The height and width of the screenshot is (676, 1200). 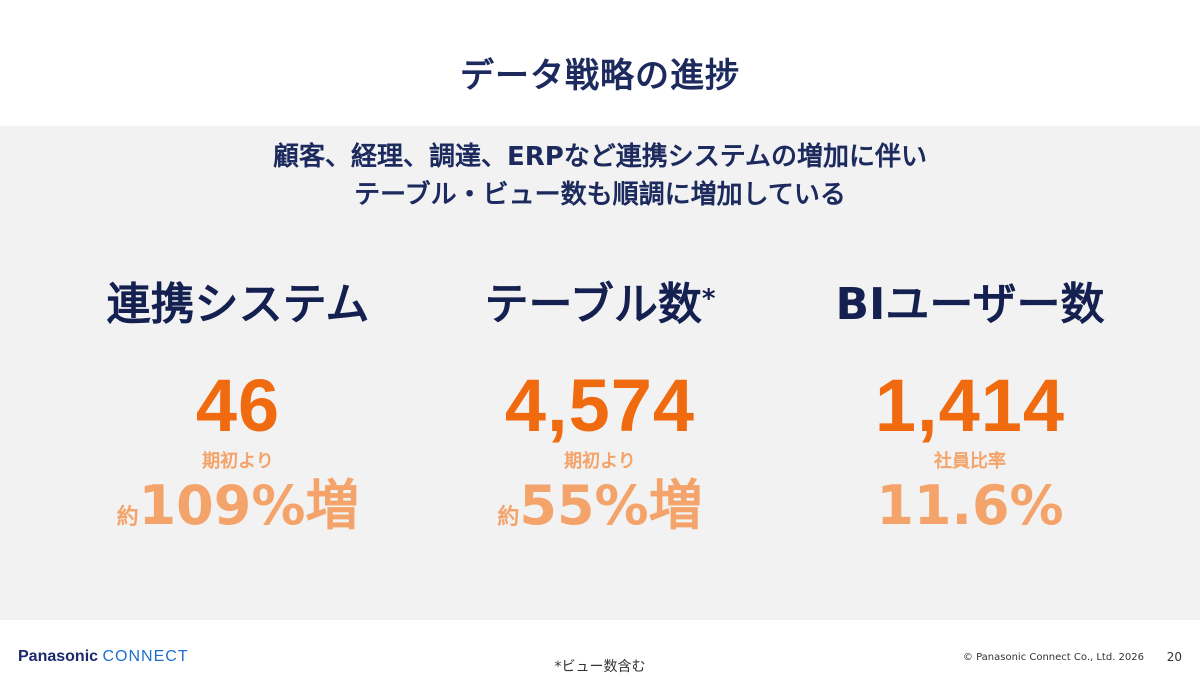 I want to click on metric-table-count: テーブル数* 4,574 期初より 約55%増, so click(x=600, y=411).